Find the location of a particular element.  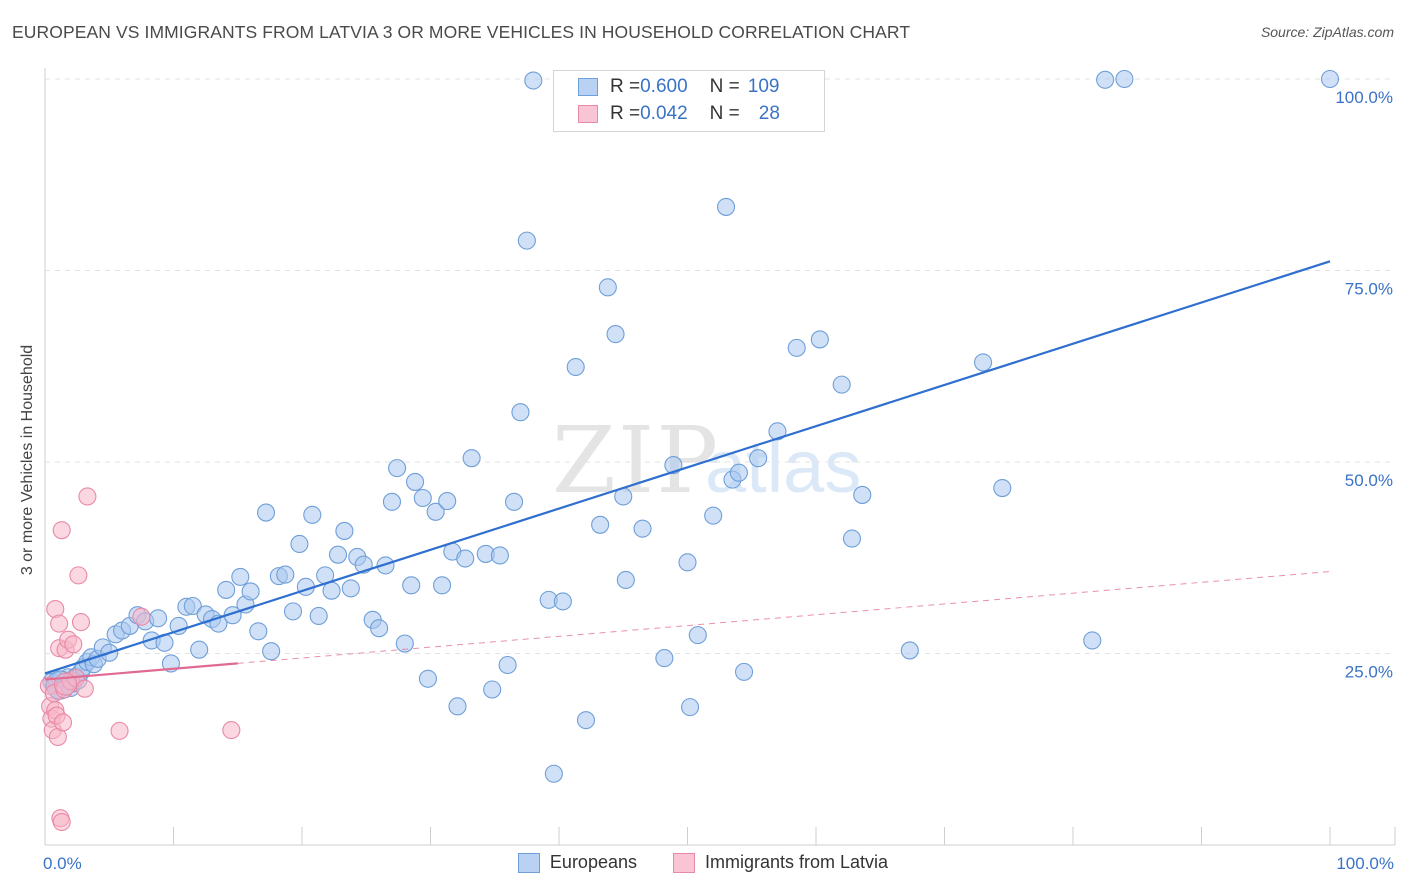

watermark-atlas: atlas is located at coordinates (783, 466).